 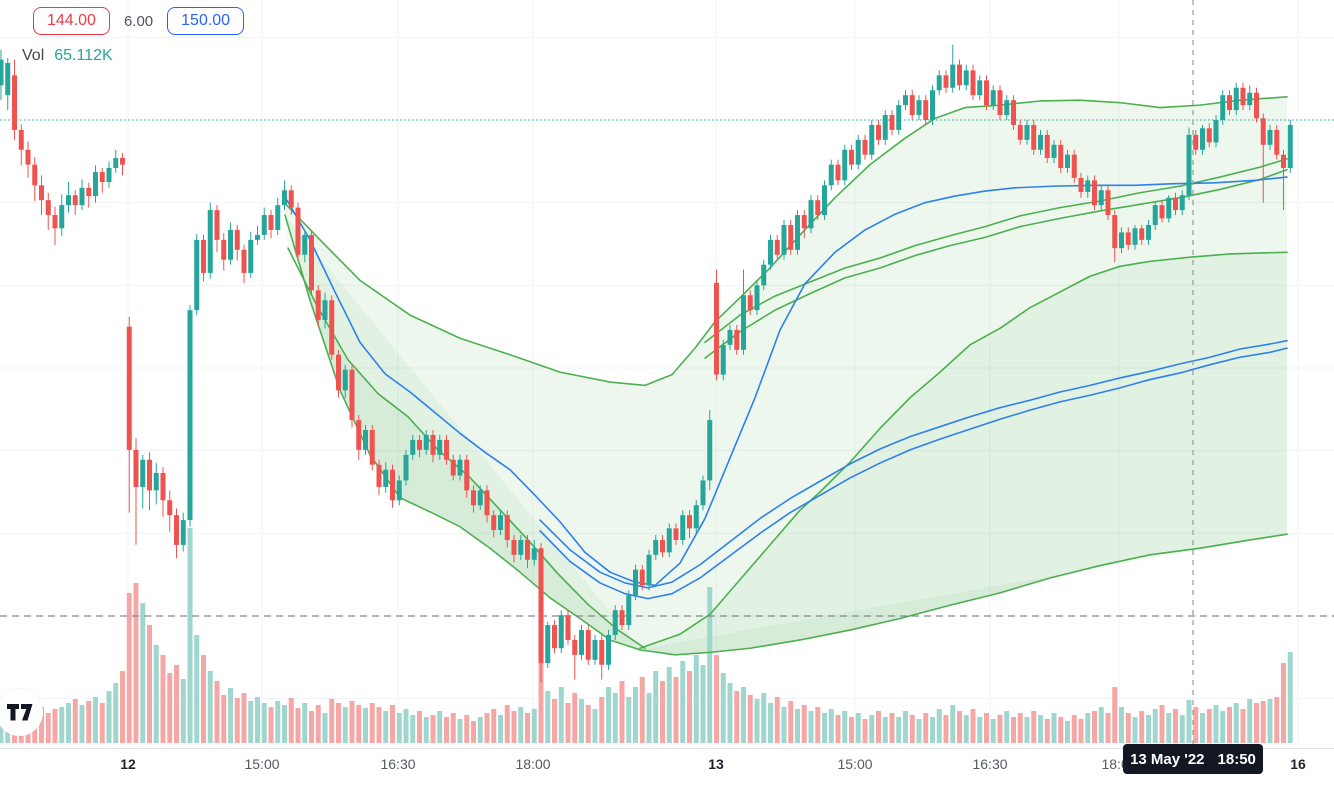 What do you see at coordinates (19, 712) in the screenshot?
I see `tradingview-logo-icon` at bounding box center [19, 712].